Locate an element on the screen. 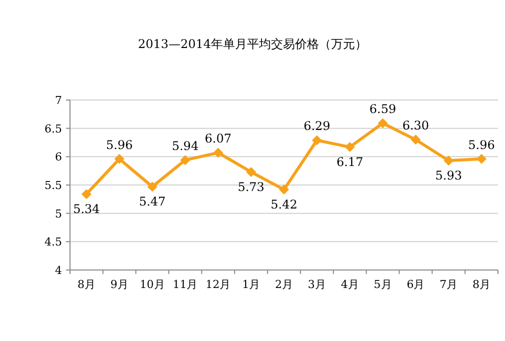 Image resolution: width=505 pixels, height=341 pixels. data-label: 5.42 is located at coordinates (284, 205).